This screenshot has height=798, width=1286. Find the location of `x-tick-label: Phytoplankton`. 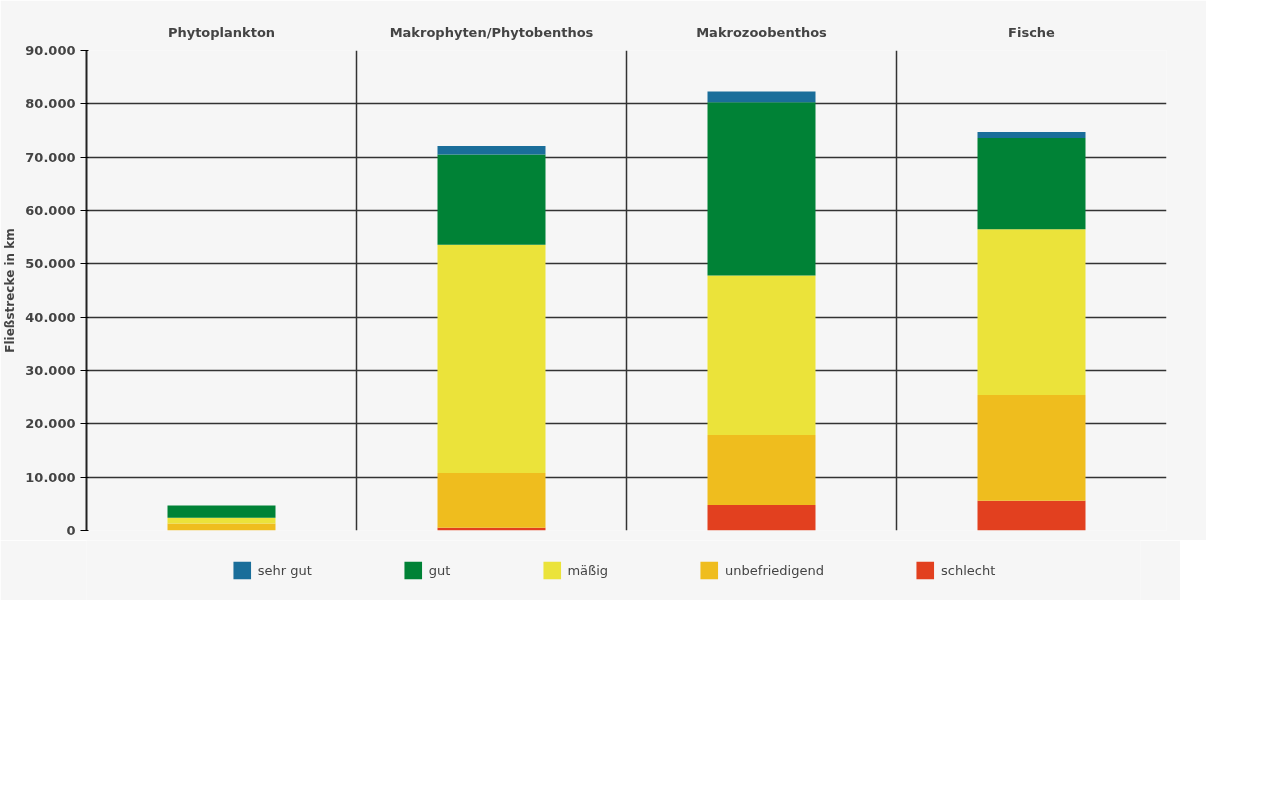

x-tick-label: Phytoplankton is located at coordinates (221, 32).